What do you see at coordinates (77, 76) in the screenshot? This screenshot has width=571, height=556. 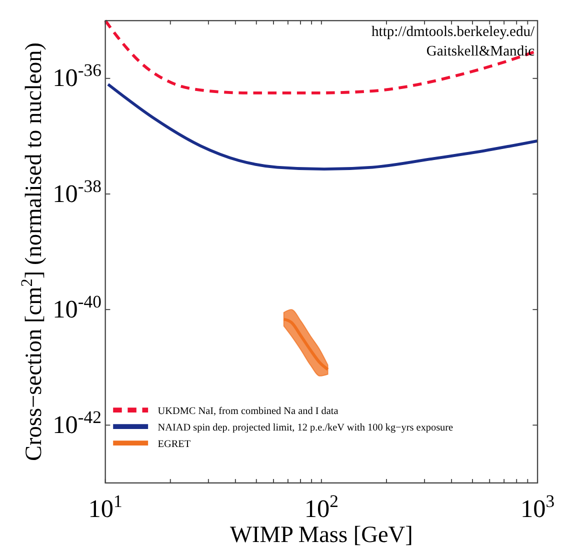 I see `y-tick-label: 10$^{-36}$` at bounding box center [77, 76].